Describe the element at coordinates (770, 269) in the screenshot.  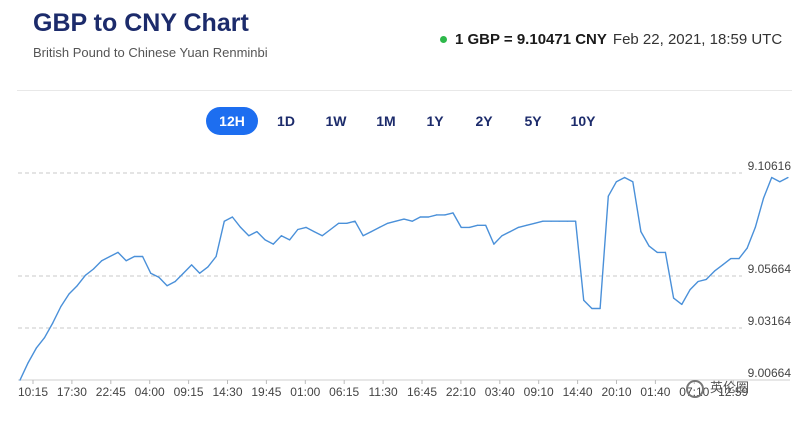
I see `y-tick-label: 9.05664` at that location.